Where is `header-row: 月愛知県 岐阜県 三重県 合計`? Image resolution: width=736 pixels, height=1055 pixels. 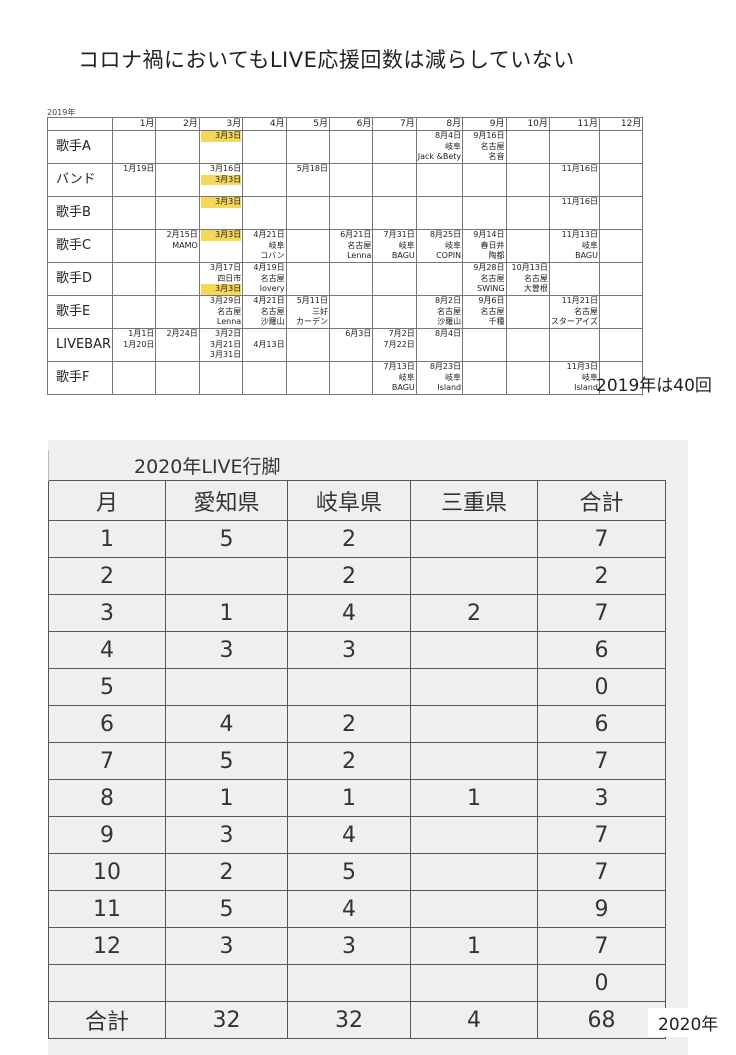 header-row: 月愛知県 岐阜県 三重県 合計 is located at coordinates (357, 500).